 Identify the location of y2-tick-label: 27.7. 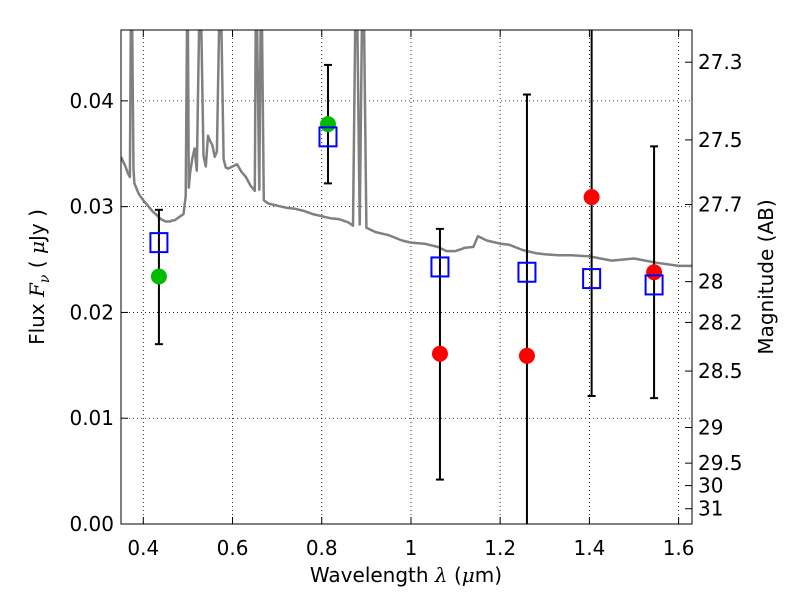
(720, 205).